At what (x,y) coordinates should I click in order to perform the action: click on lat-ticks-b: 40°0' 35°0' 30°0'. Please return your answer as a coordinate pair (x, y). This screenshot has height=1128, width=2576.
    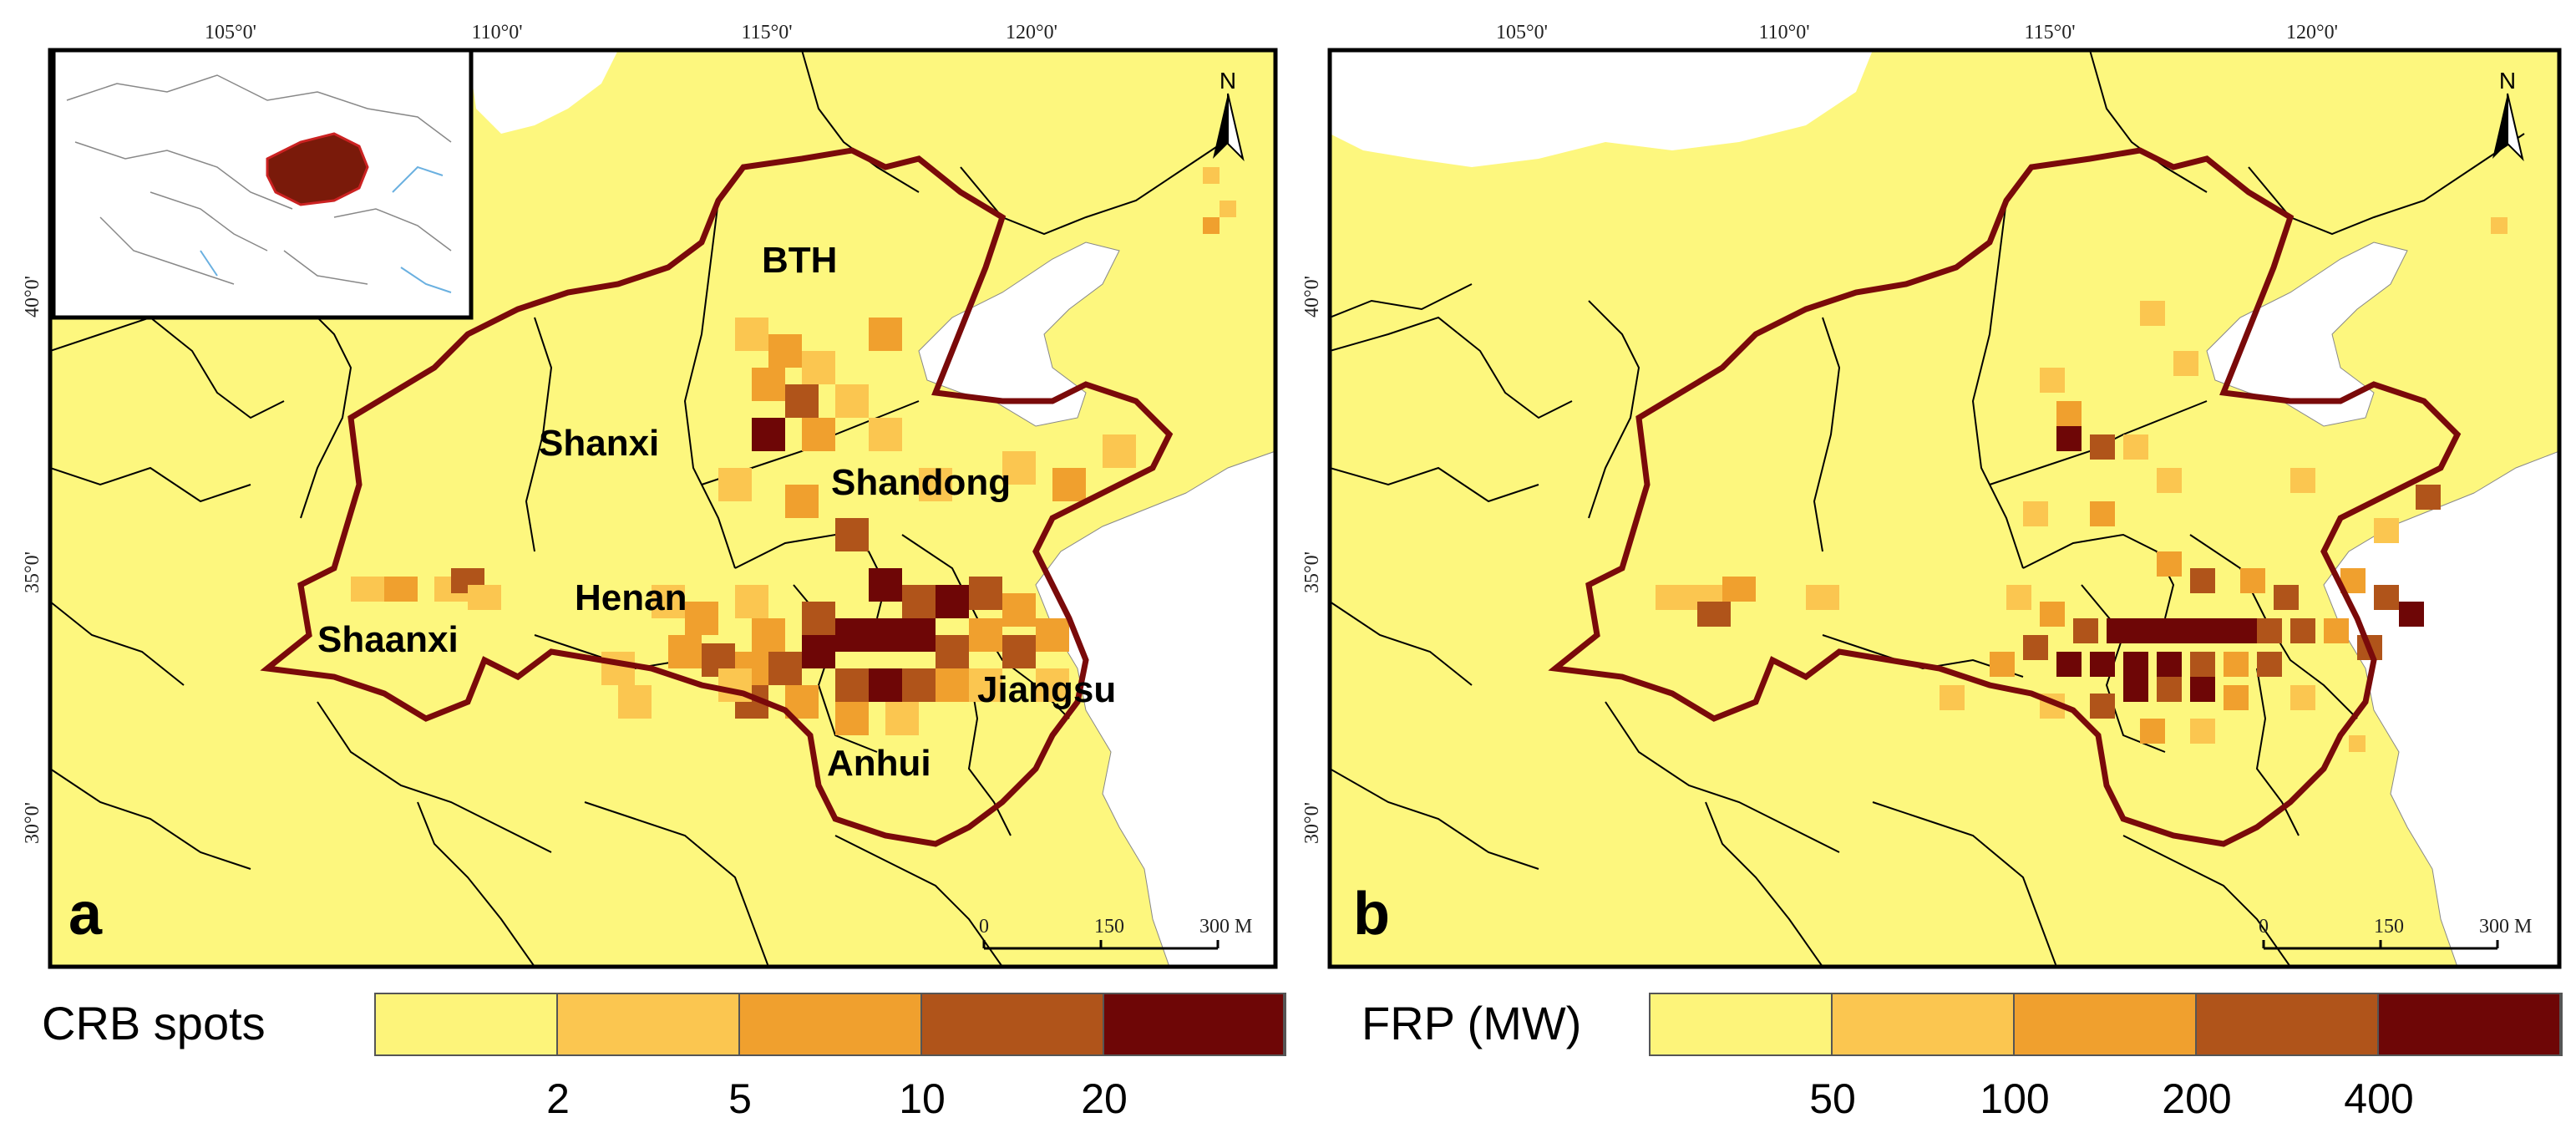
    Looking at the image, I should click on (1312, 560).